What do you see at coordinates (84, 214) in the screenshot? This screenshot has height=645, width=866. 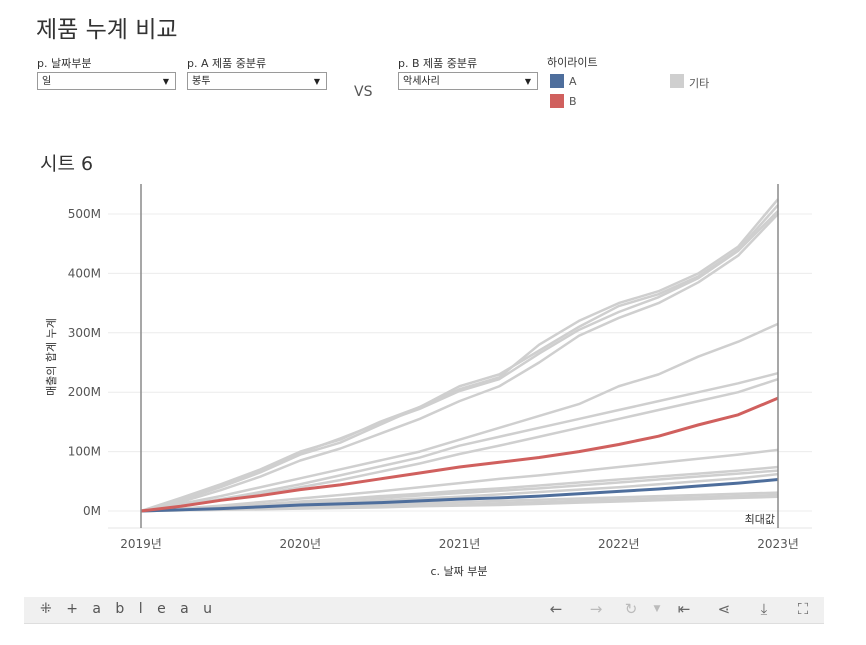 I see `y-tick-label: 500M` at bounding box center [84, 214].